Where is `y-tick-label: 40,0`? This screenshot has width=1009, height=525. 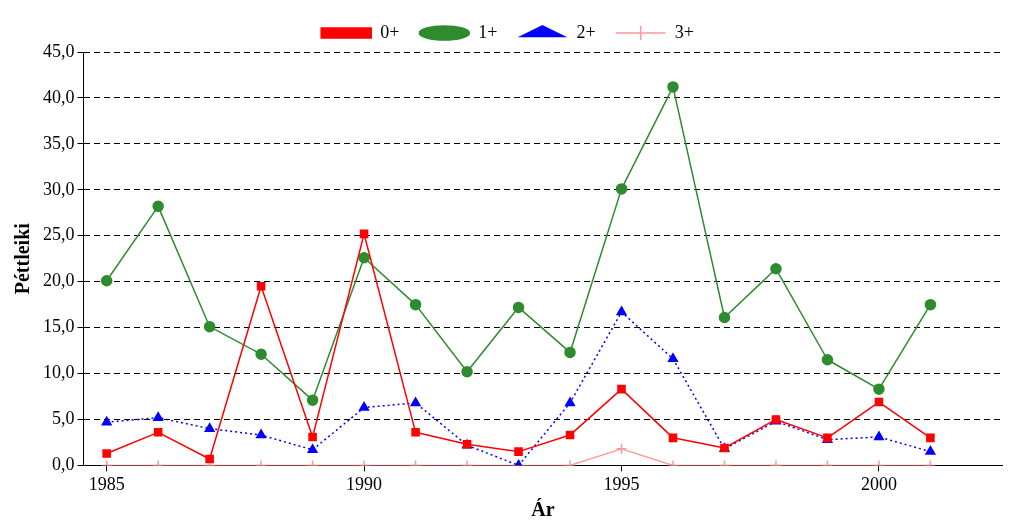
y-tick-label: 40,0 is located at coordinates (59, 96).